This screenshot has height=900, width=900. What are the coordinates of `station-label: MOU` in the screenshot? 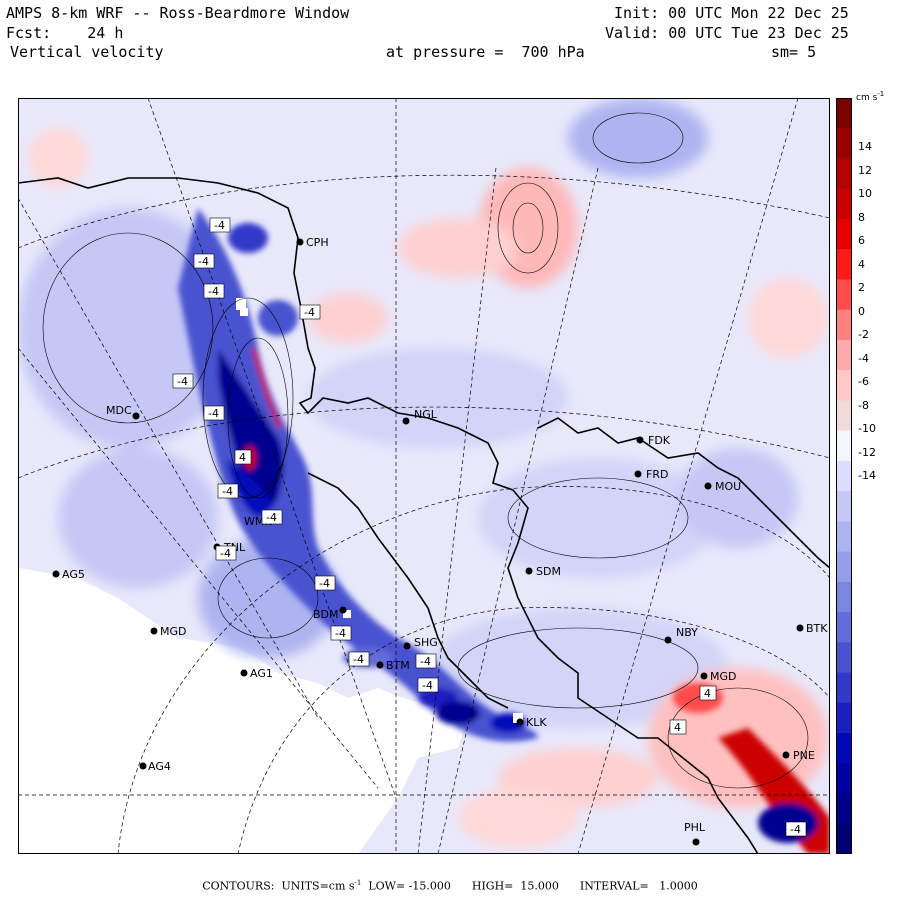 It's located at (728, 486).